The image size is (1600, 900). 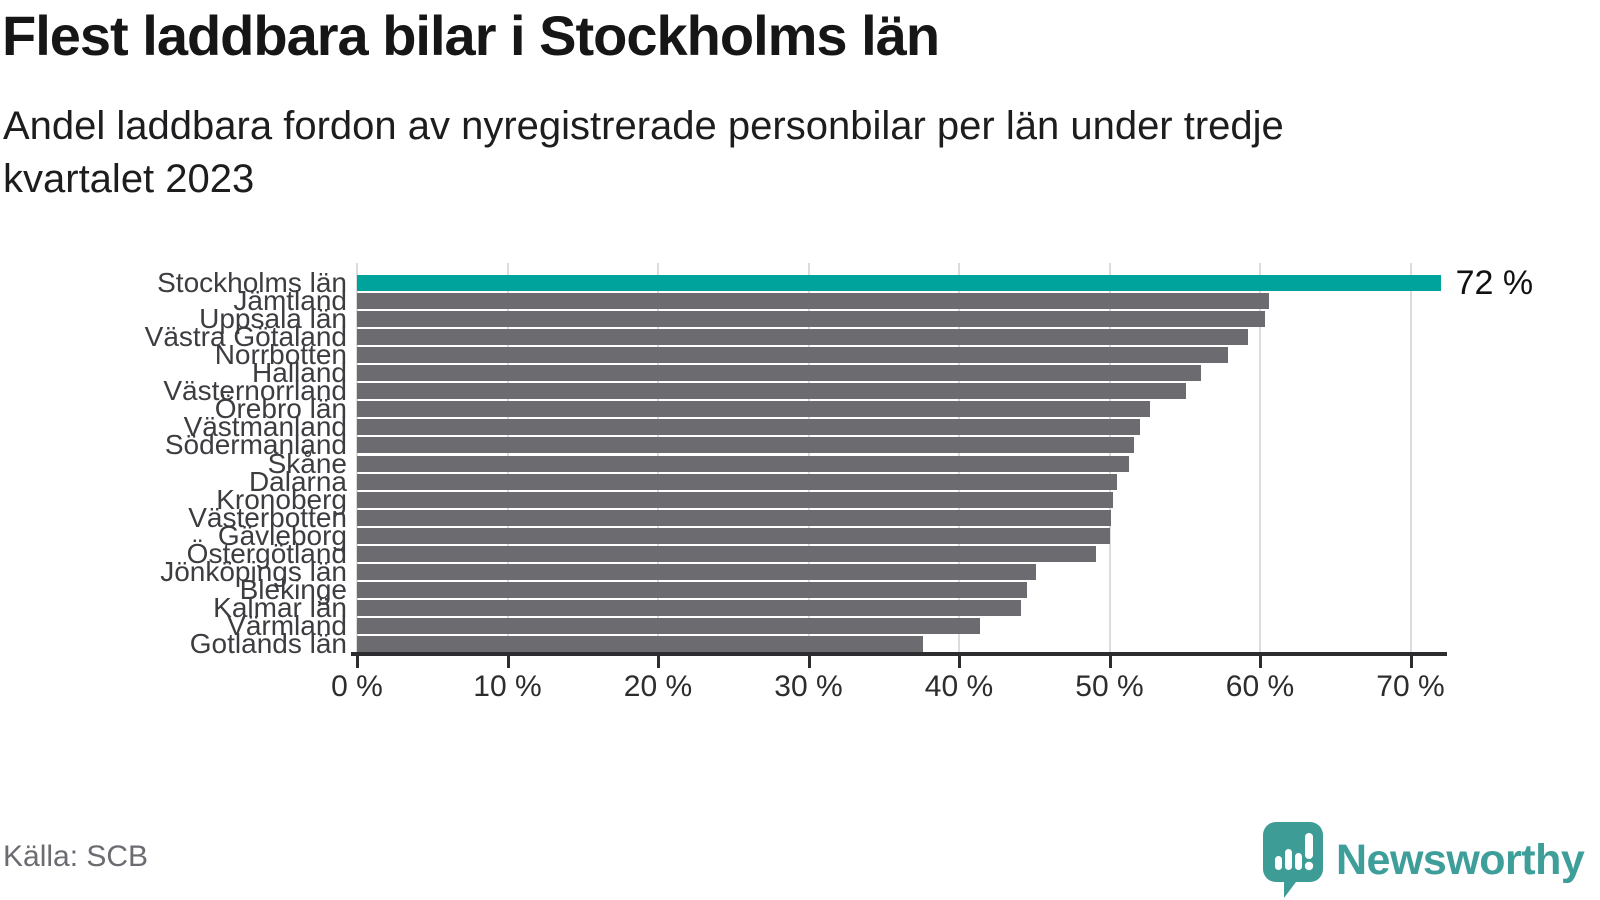 I want to click on y-axis-label: Gotlands län, so click(x=268, y=643).